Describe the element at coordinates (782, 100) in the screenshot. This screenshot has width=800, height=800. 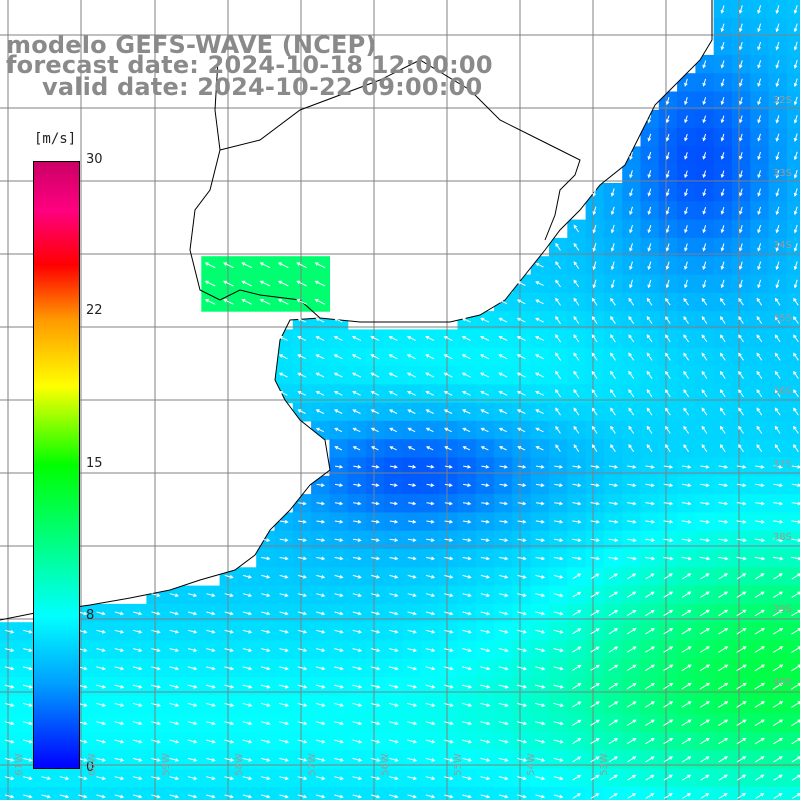
I see `lat-label: 32S` at that location.